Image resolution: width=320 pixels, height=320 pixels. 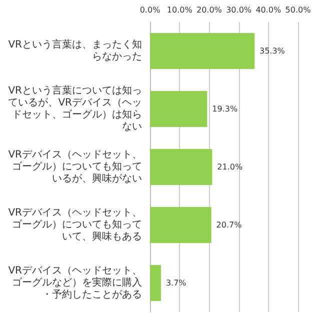 What do you see at coordinates (298, 10) in the screenshot?
I see `x-tick-label: 50.0%` at bounding box center [298, 10].